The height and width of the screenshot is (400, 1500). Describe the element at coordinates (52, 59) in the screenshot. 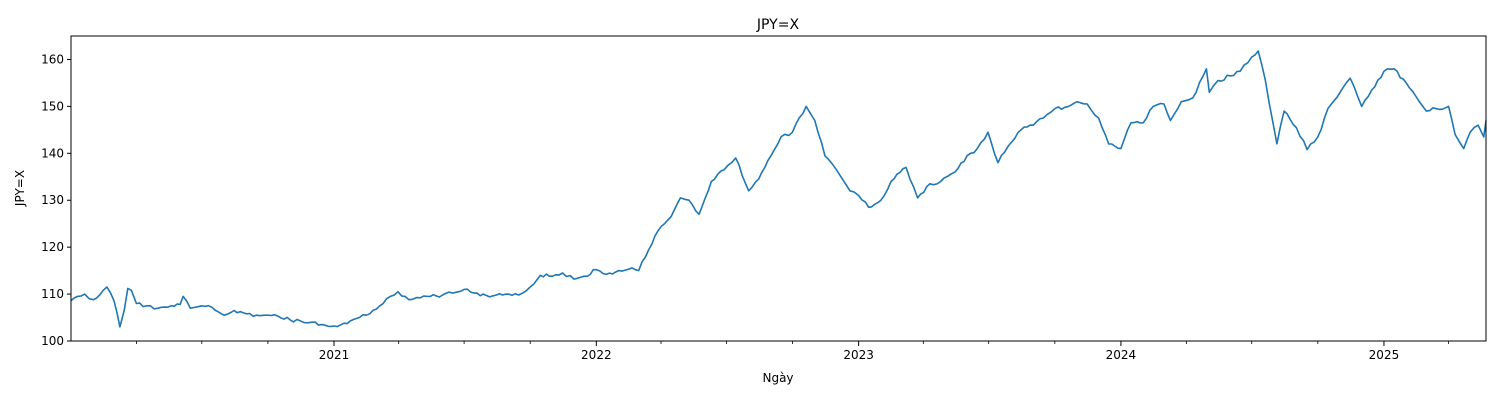

I see `y-tick-label: 160` at that location.